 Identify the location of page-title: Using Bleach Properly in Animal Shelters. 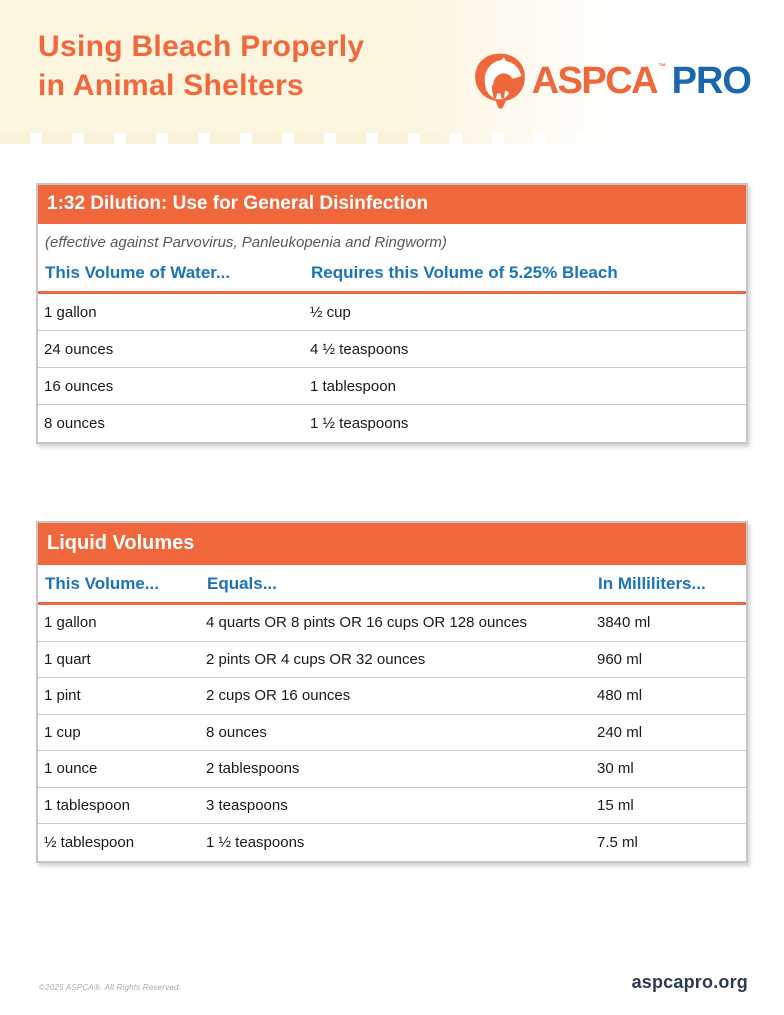
(201, 66).